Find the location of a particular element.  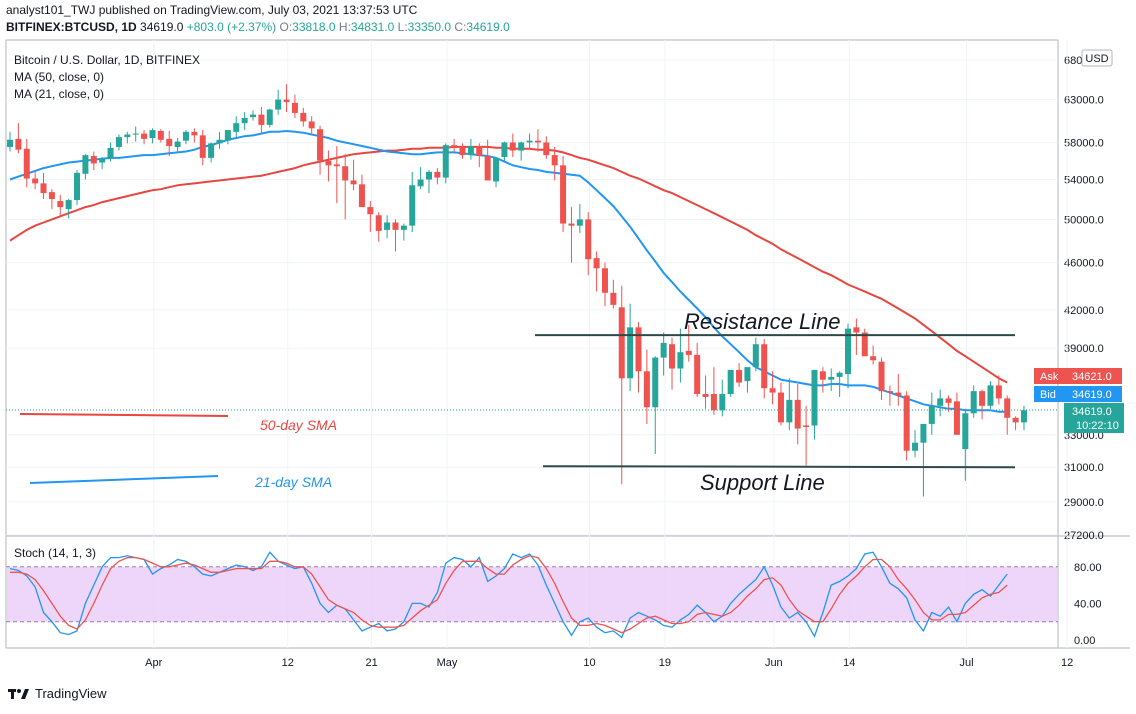

legend-stoch: Stoch (14, 1, 3) is located at coordinates (55, 553).